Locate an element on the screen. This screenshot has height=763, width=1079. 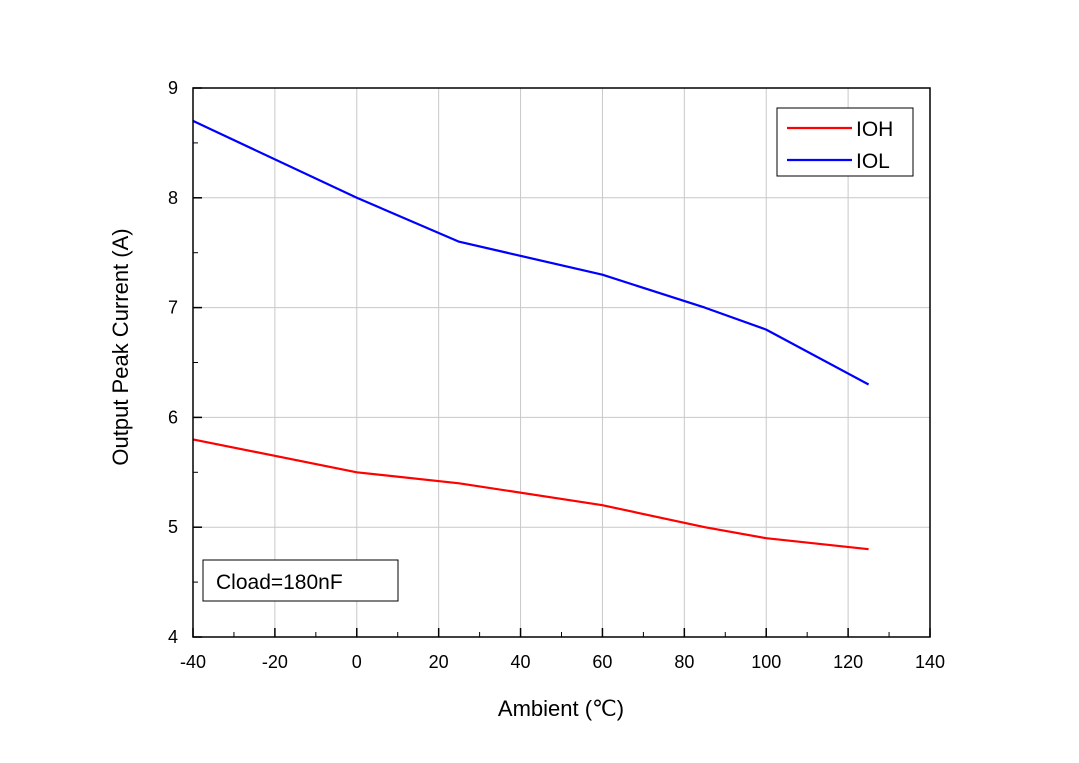
x-tick-label: 40 is located at coordinates (521, 662).